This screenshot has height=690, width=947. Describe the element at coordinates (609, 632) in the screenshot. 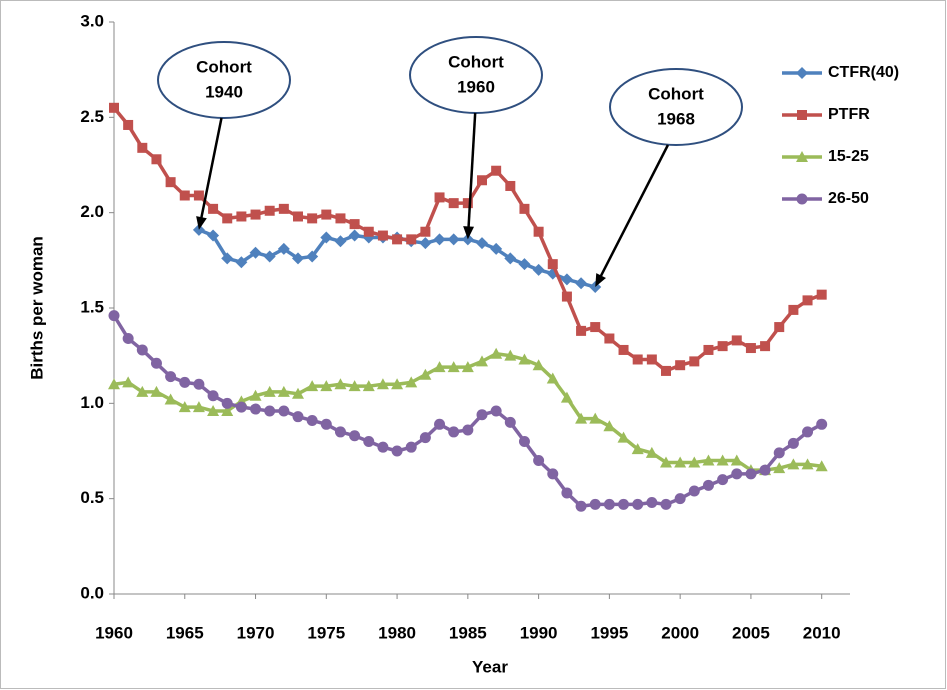

I see `x-tick-label: 1995` at that location.